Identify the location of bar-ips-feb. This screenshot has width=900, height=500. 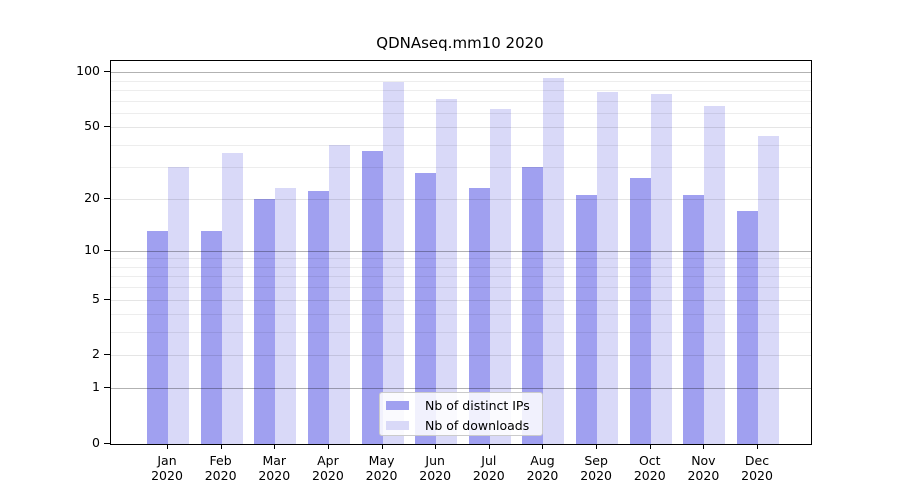
(211, 337).